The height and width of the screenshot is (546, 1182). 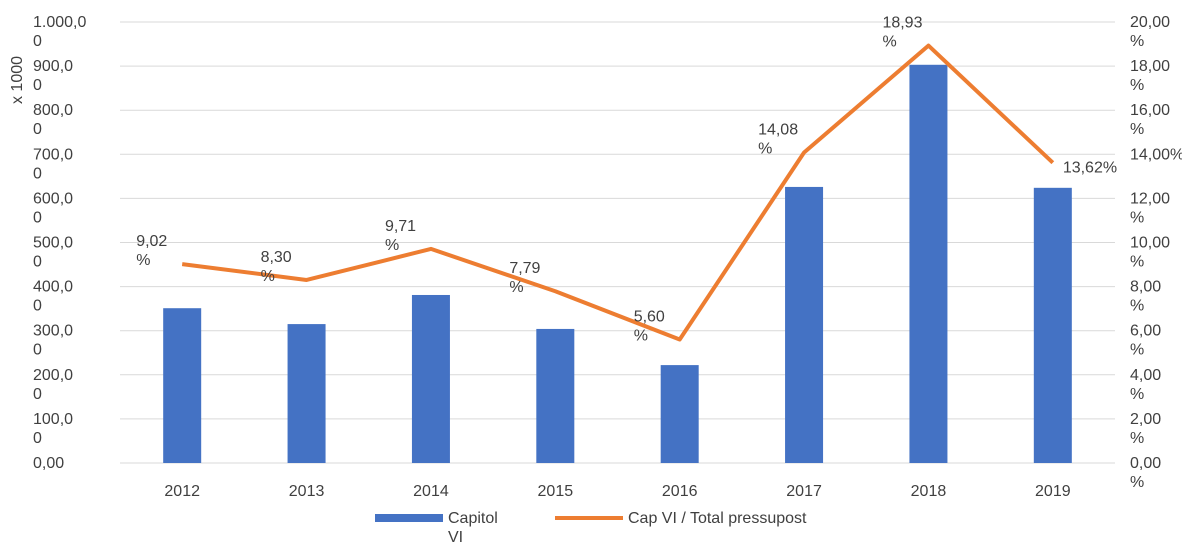 What do you see at coordinates (53, 385) in the screenshot?
I see `y-tick-label: 200,0 0` at bounding box center [53, 385].